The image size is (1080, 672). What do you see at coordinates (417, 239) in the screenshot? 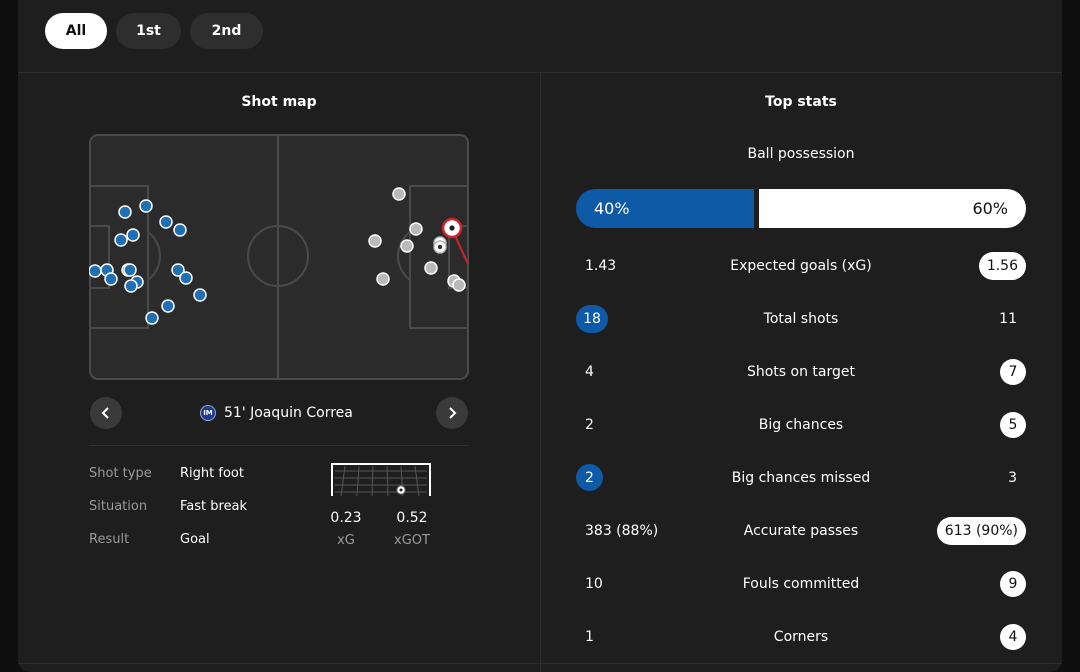
I see `away-shots` at bounding box center [417, 239].